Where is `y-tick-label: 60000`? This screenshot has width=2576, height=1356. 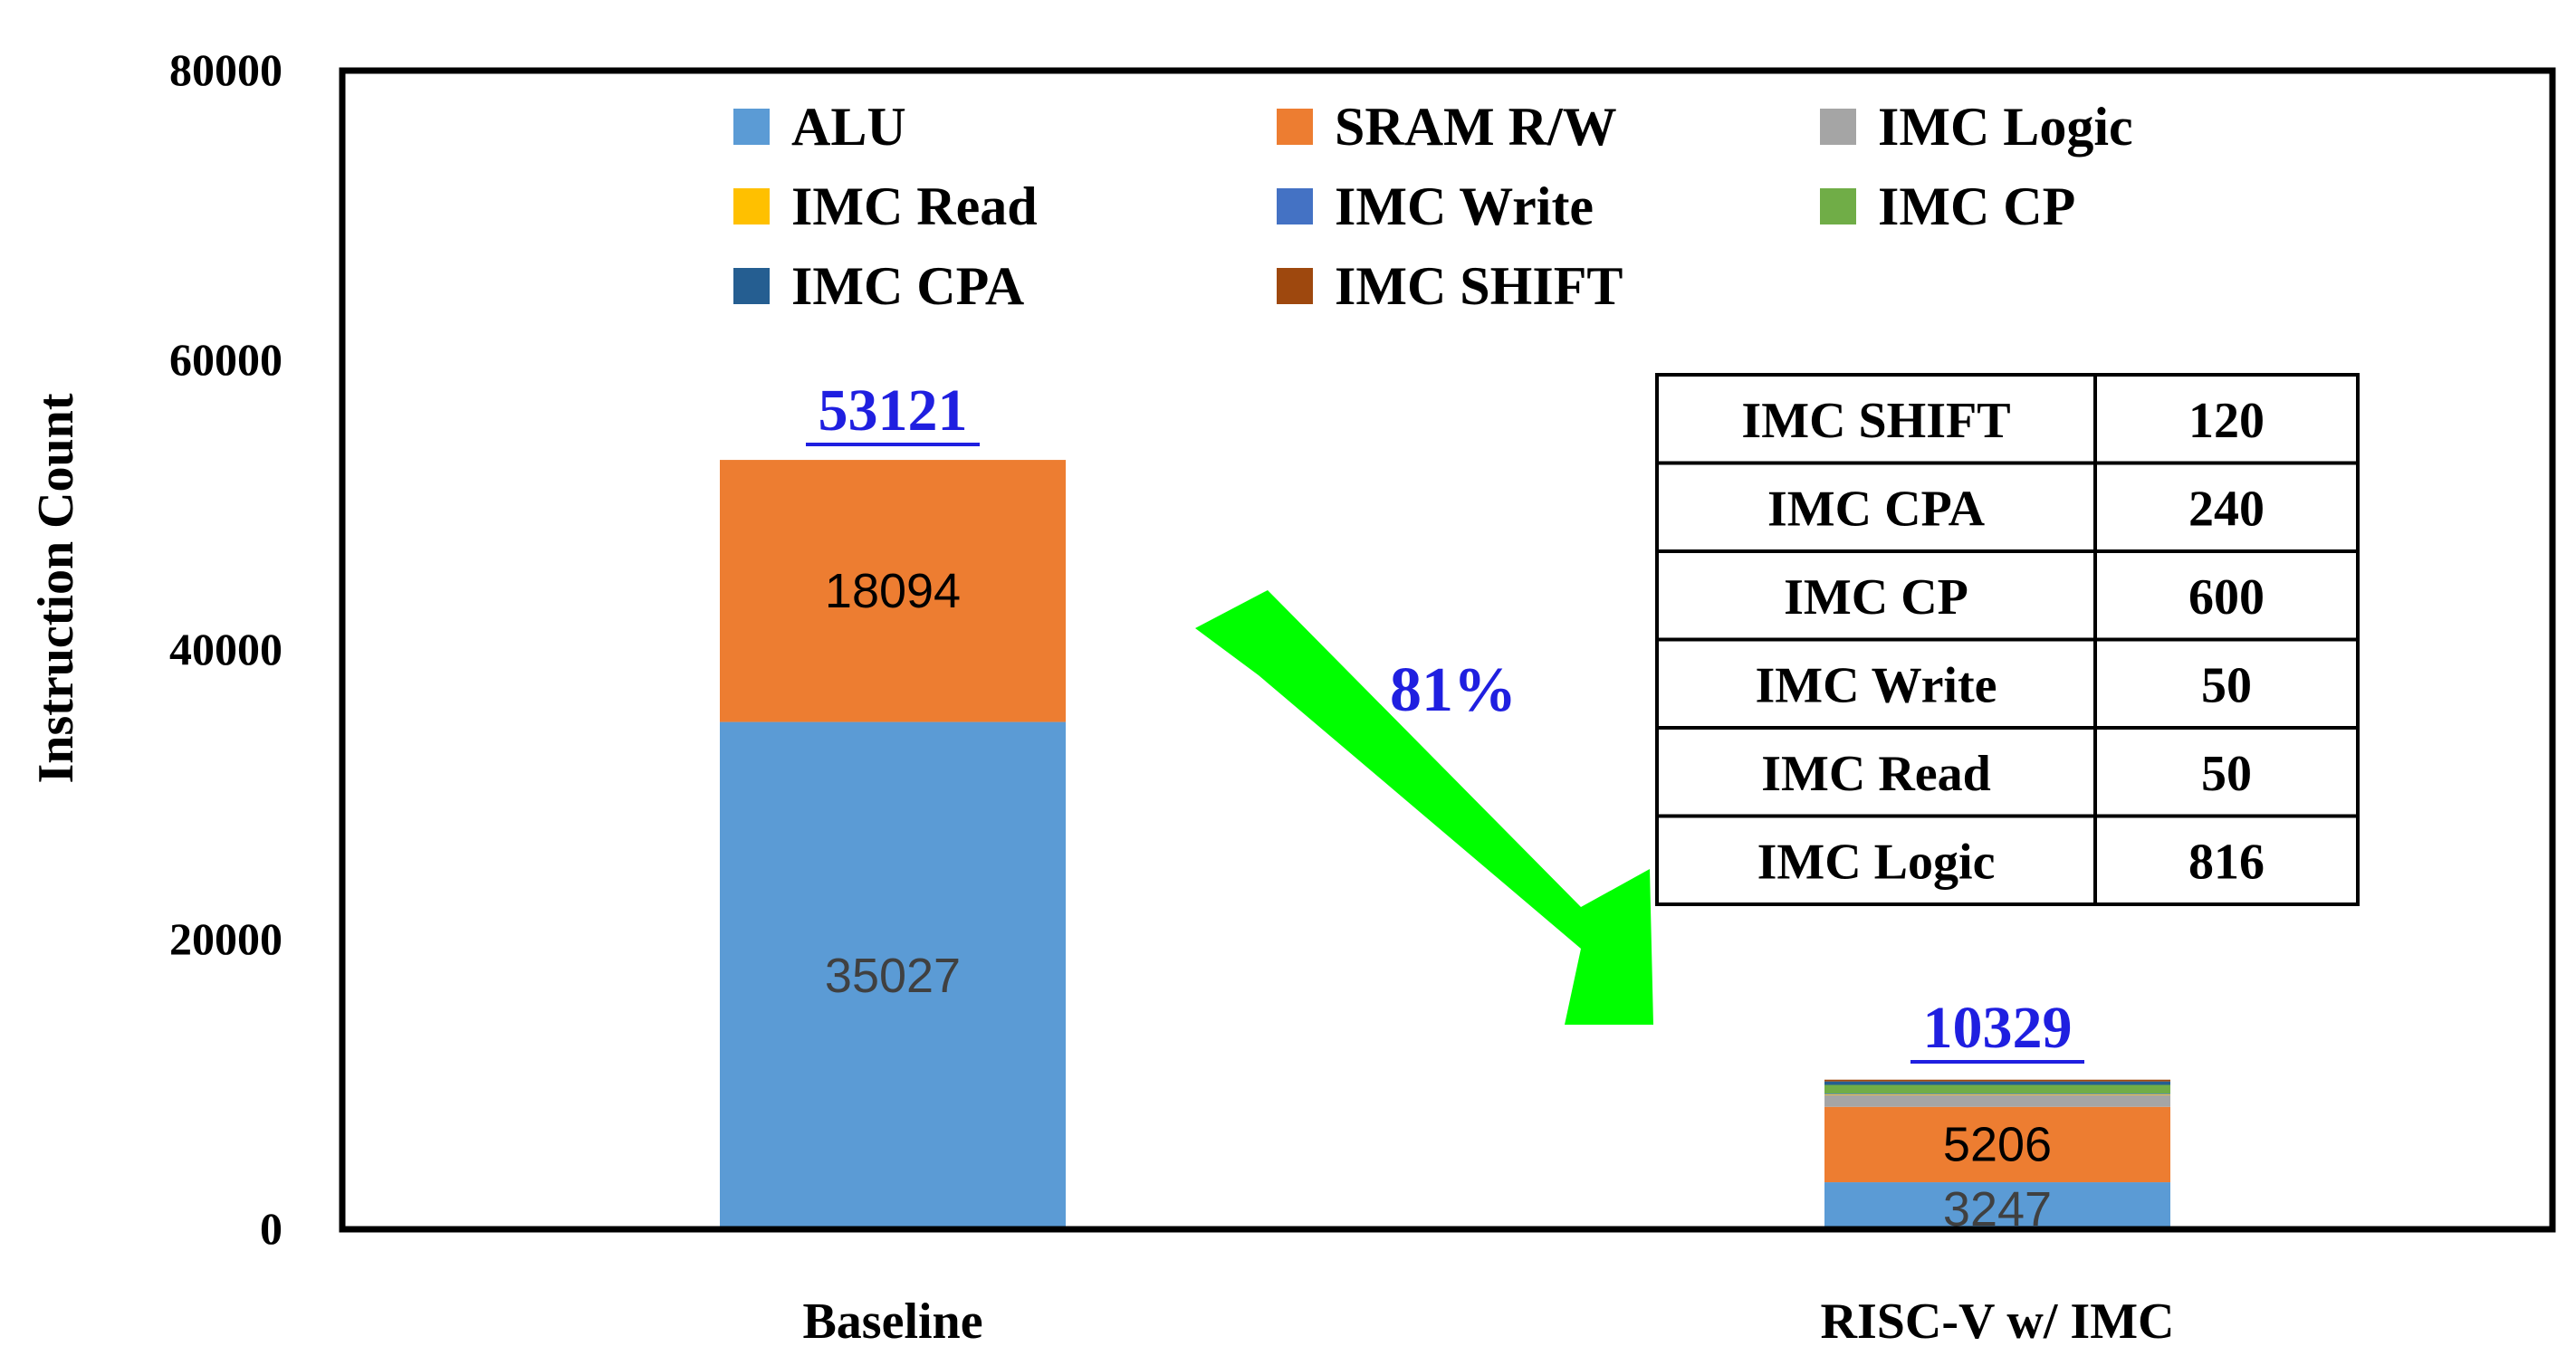 y-tick-label: 60000 is located at coordinates (225, 359).